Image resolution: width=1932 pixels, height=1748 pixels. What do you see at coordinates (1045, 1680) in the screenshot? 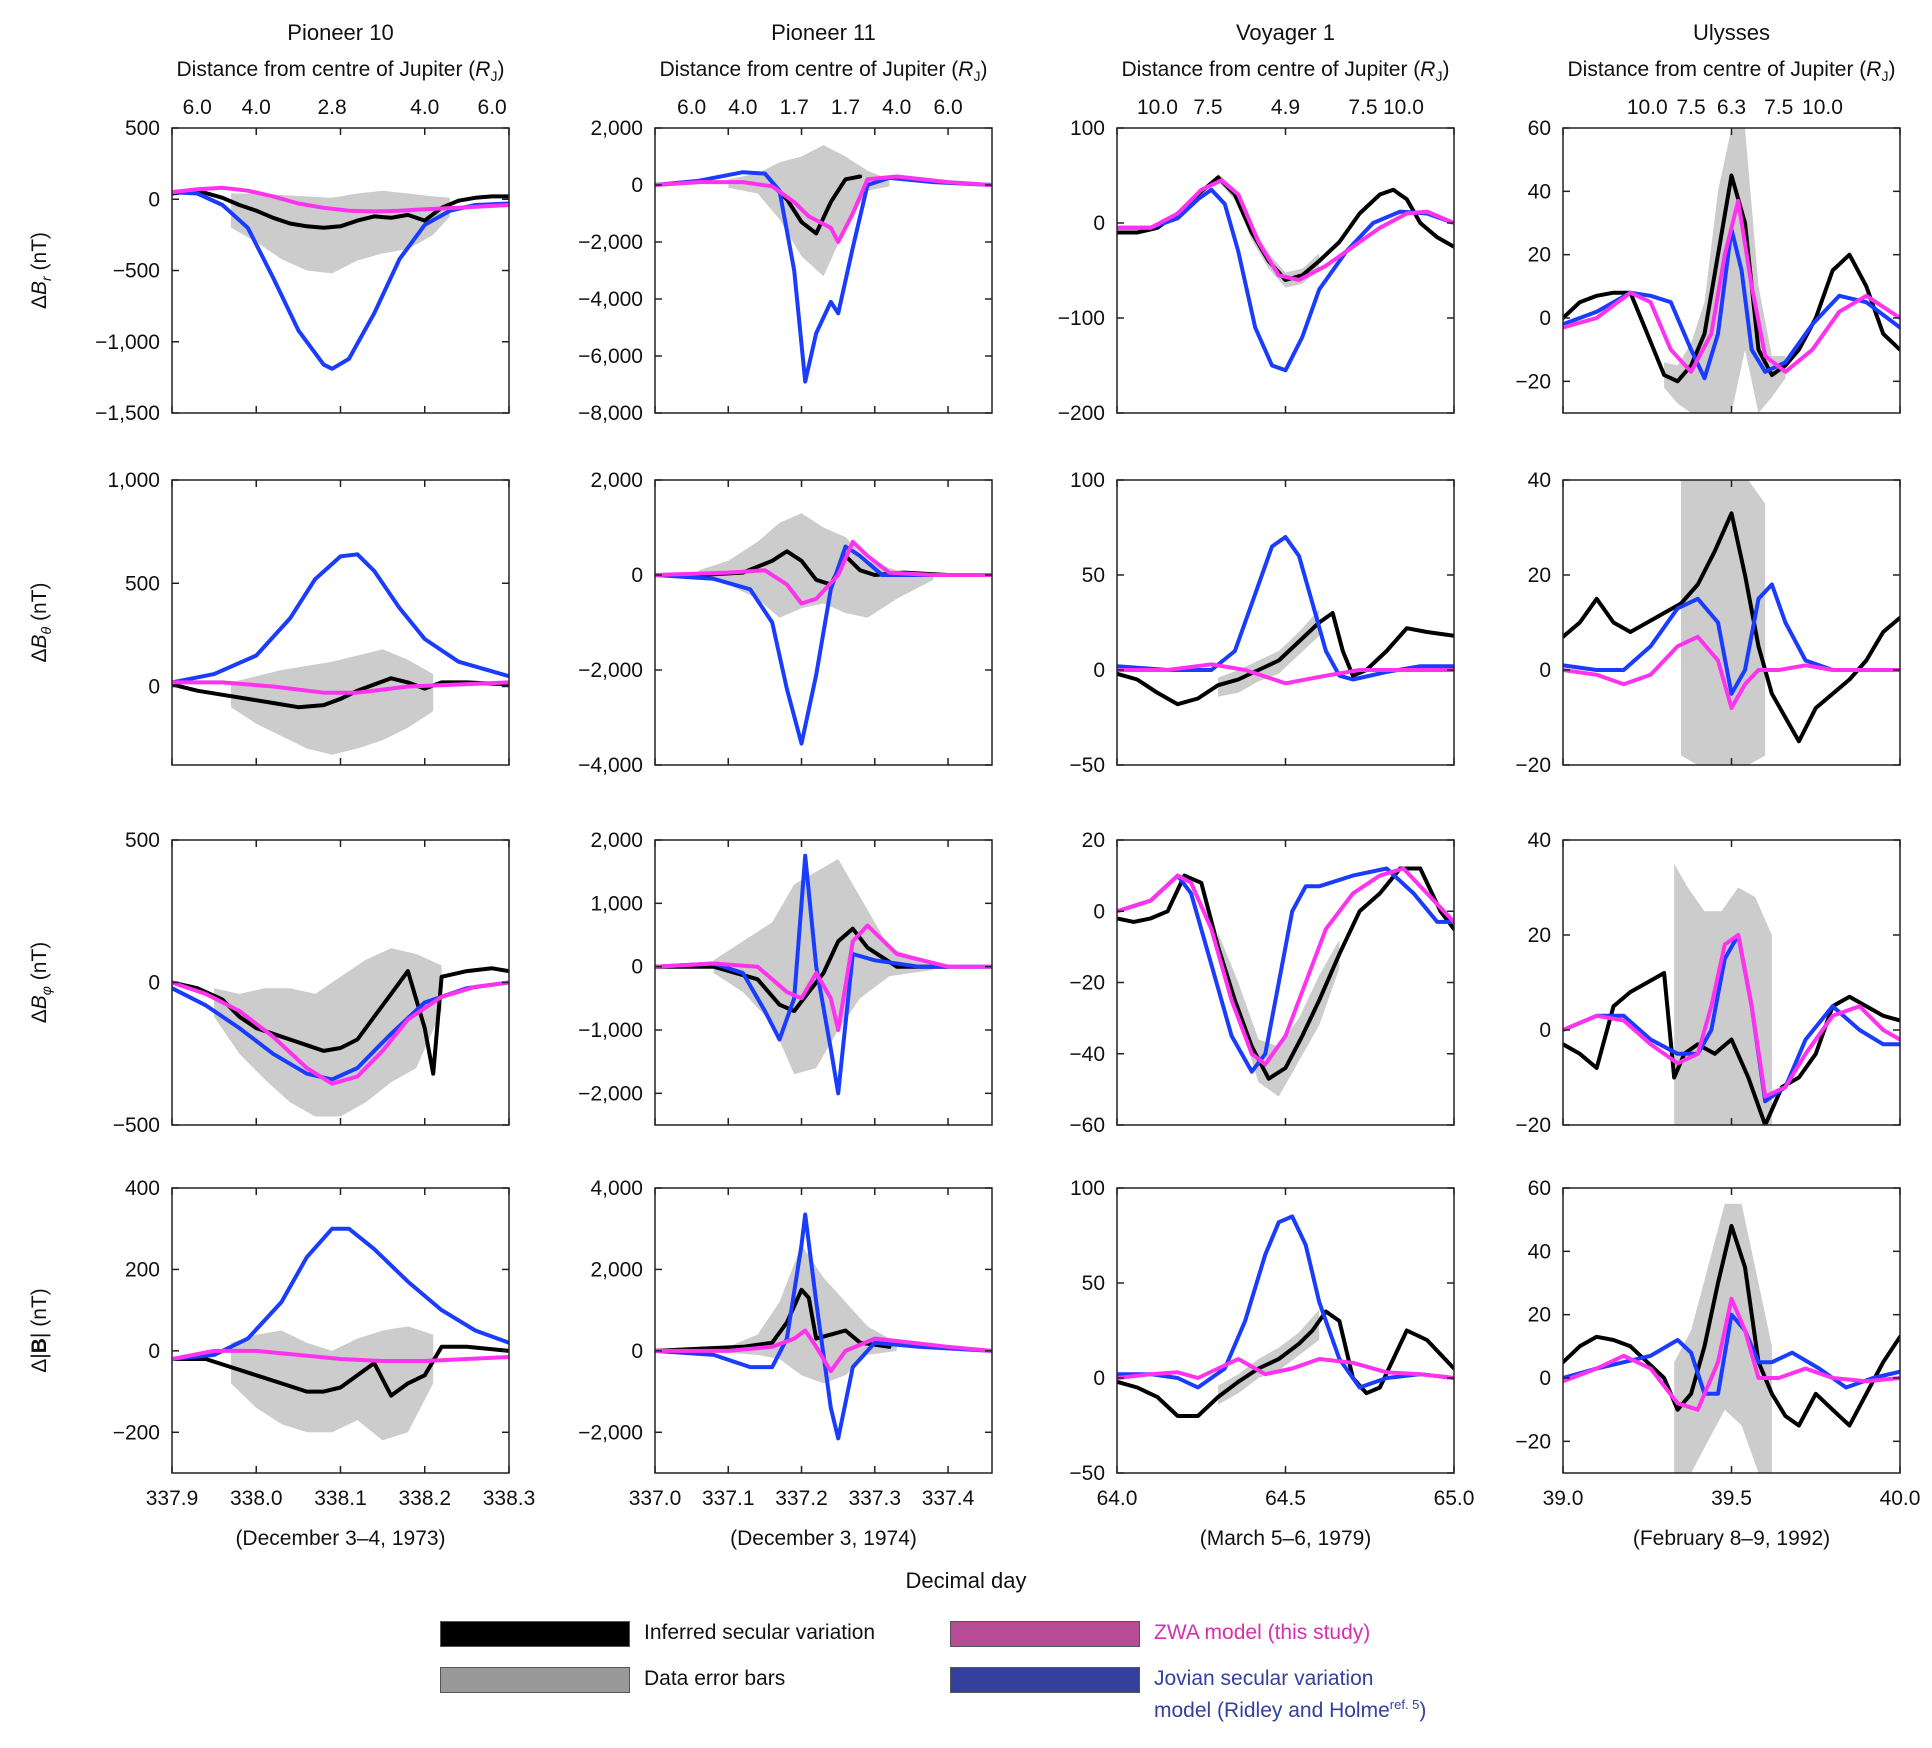
I see `jovian-swatch` at bounding box center [1045, 1680].